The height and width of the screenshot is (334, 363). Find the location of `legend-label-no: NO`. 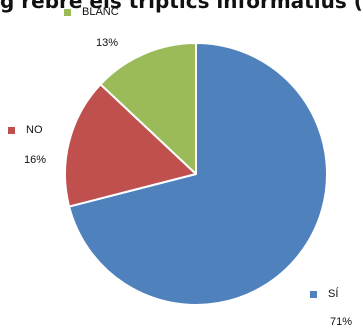

legend-label-no: NO is located at coordinates (34, 130).